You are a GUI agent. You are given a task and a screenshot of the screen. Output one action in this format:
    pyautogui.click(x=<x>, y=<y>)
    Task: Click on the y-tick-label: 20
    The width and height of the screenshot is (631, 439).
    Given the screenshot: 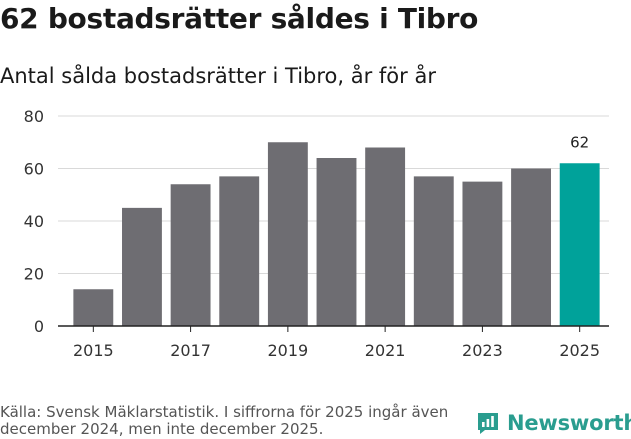 What is the action you would take?
    pyautogui.click(x=34, y=274)
    